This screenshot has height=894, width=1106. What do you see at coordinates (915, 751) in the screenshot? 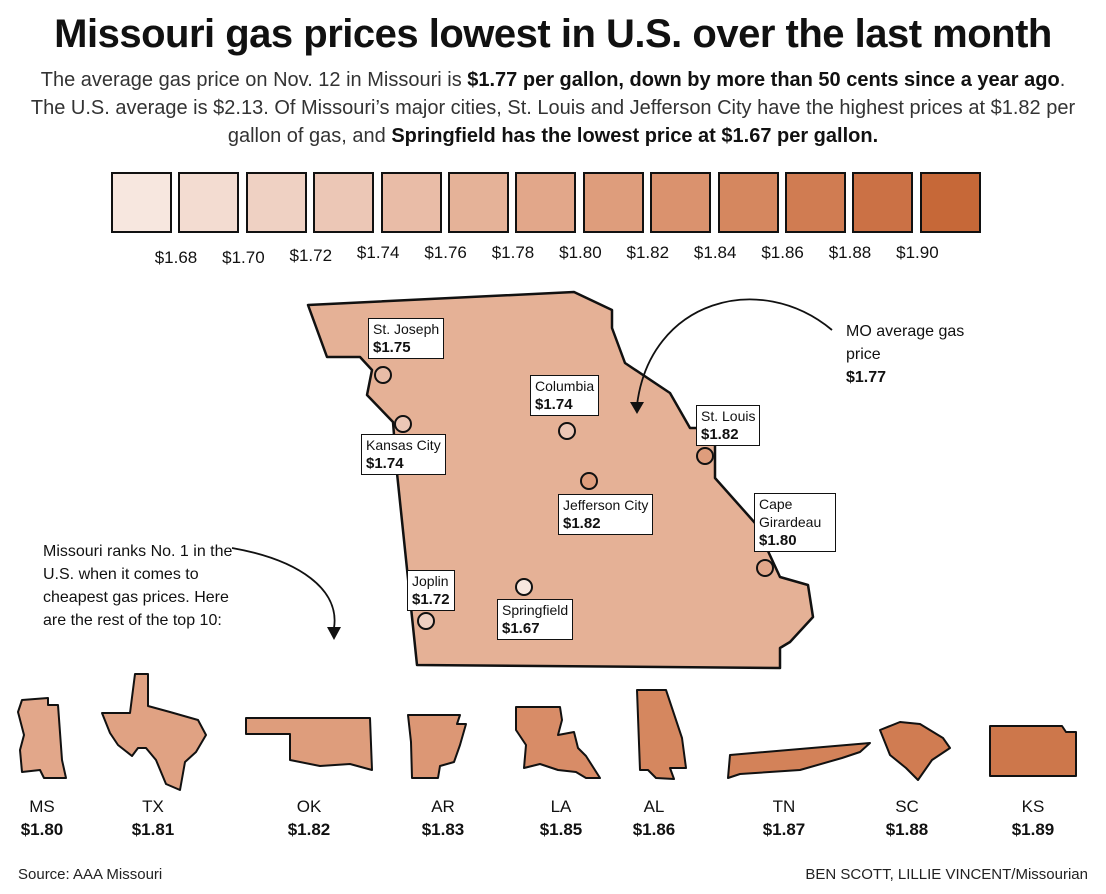
I see `state-shape-sc` at bounding box center [915, 751].